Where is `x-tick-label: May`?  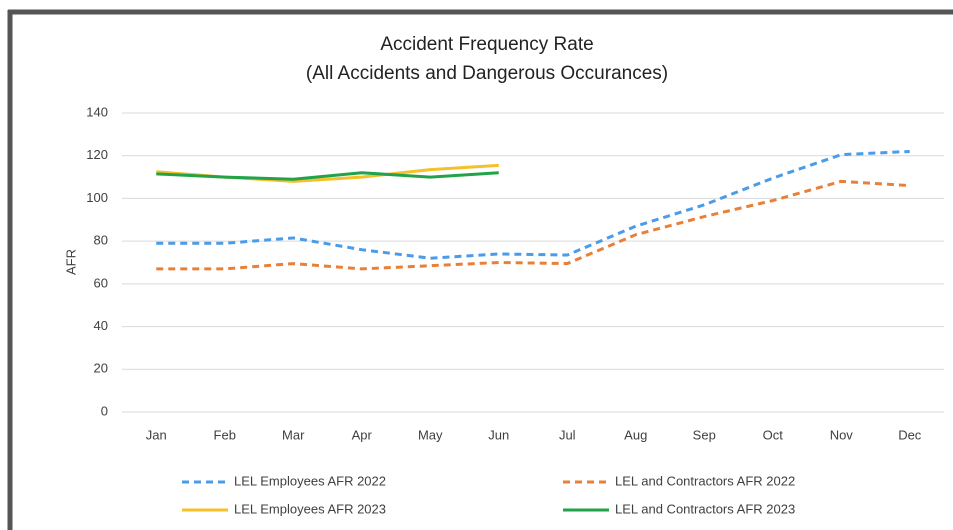 x-tick-label: May is located at coordinates (430, 434).